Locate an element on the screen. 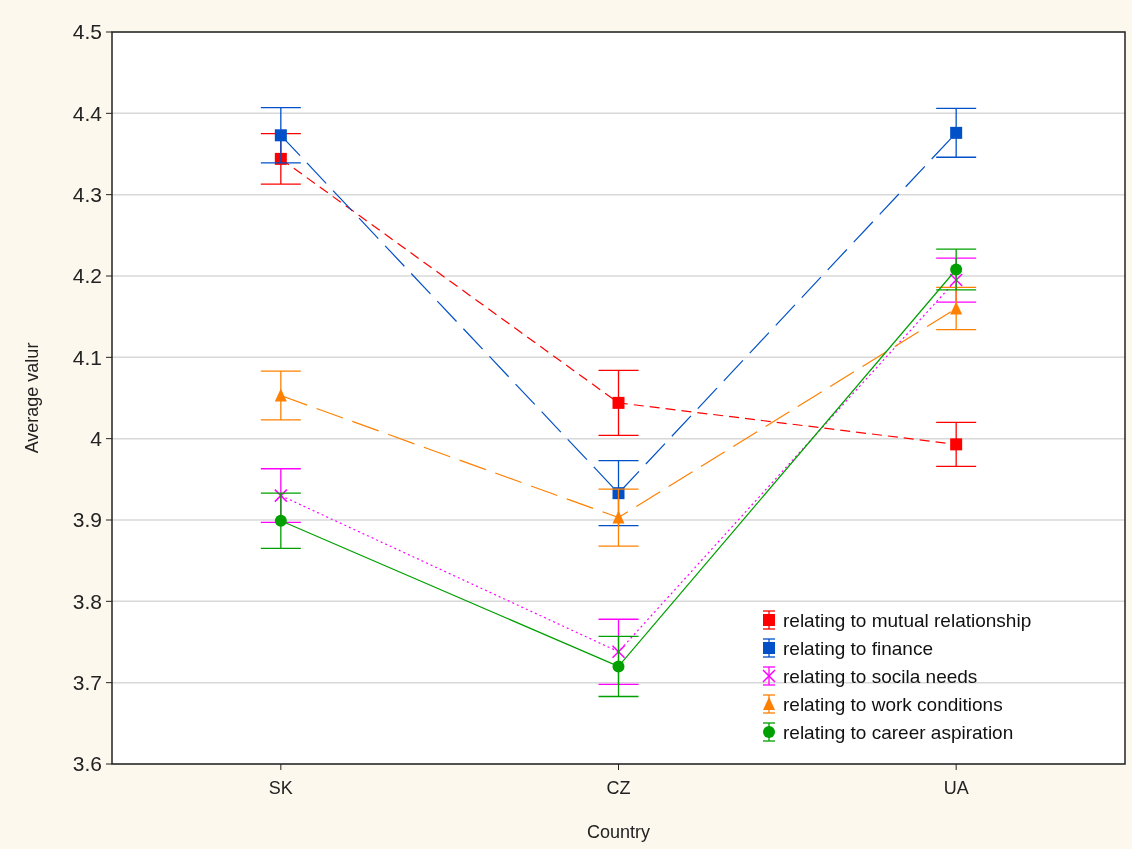  y-tick-label: 3.7 is located at coordinates (87, 683).